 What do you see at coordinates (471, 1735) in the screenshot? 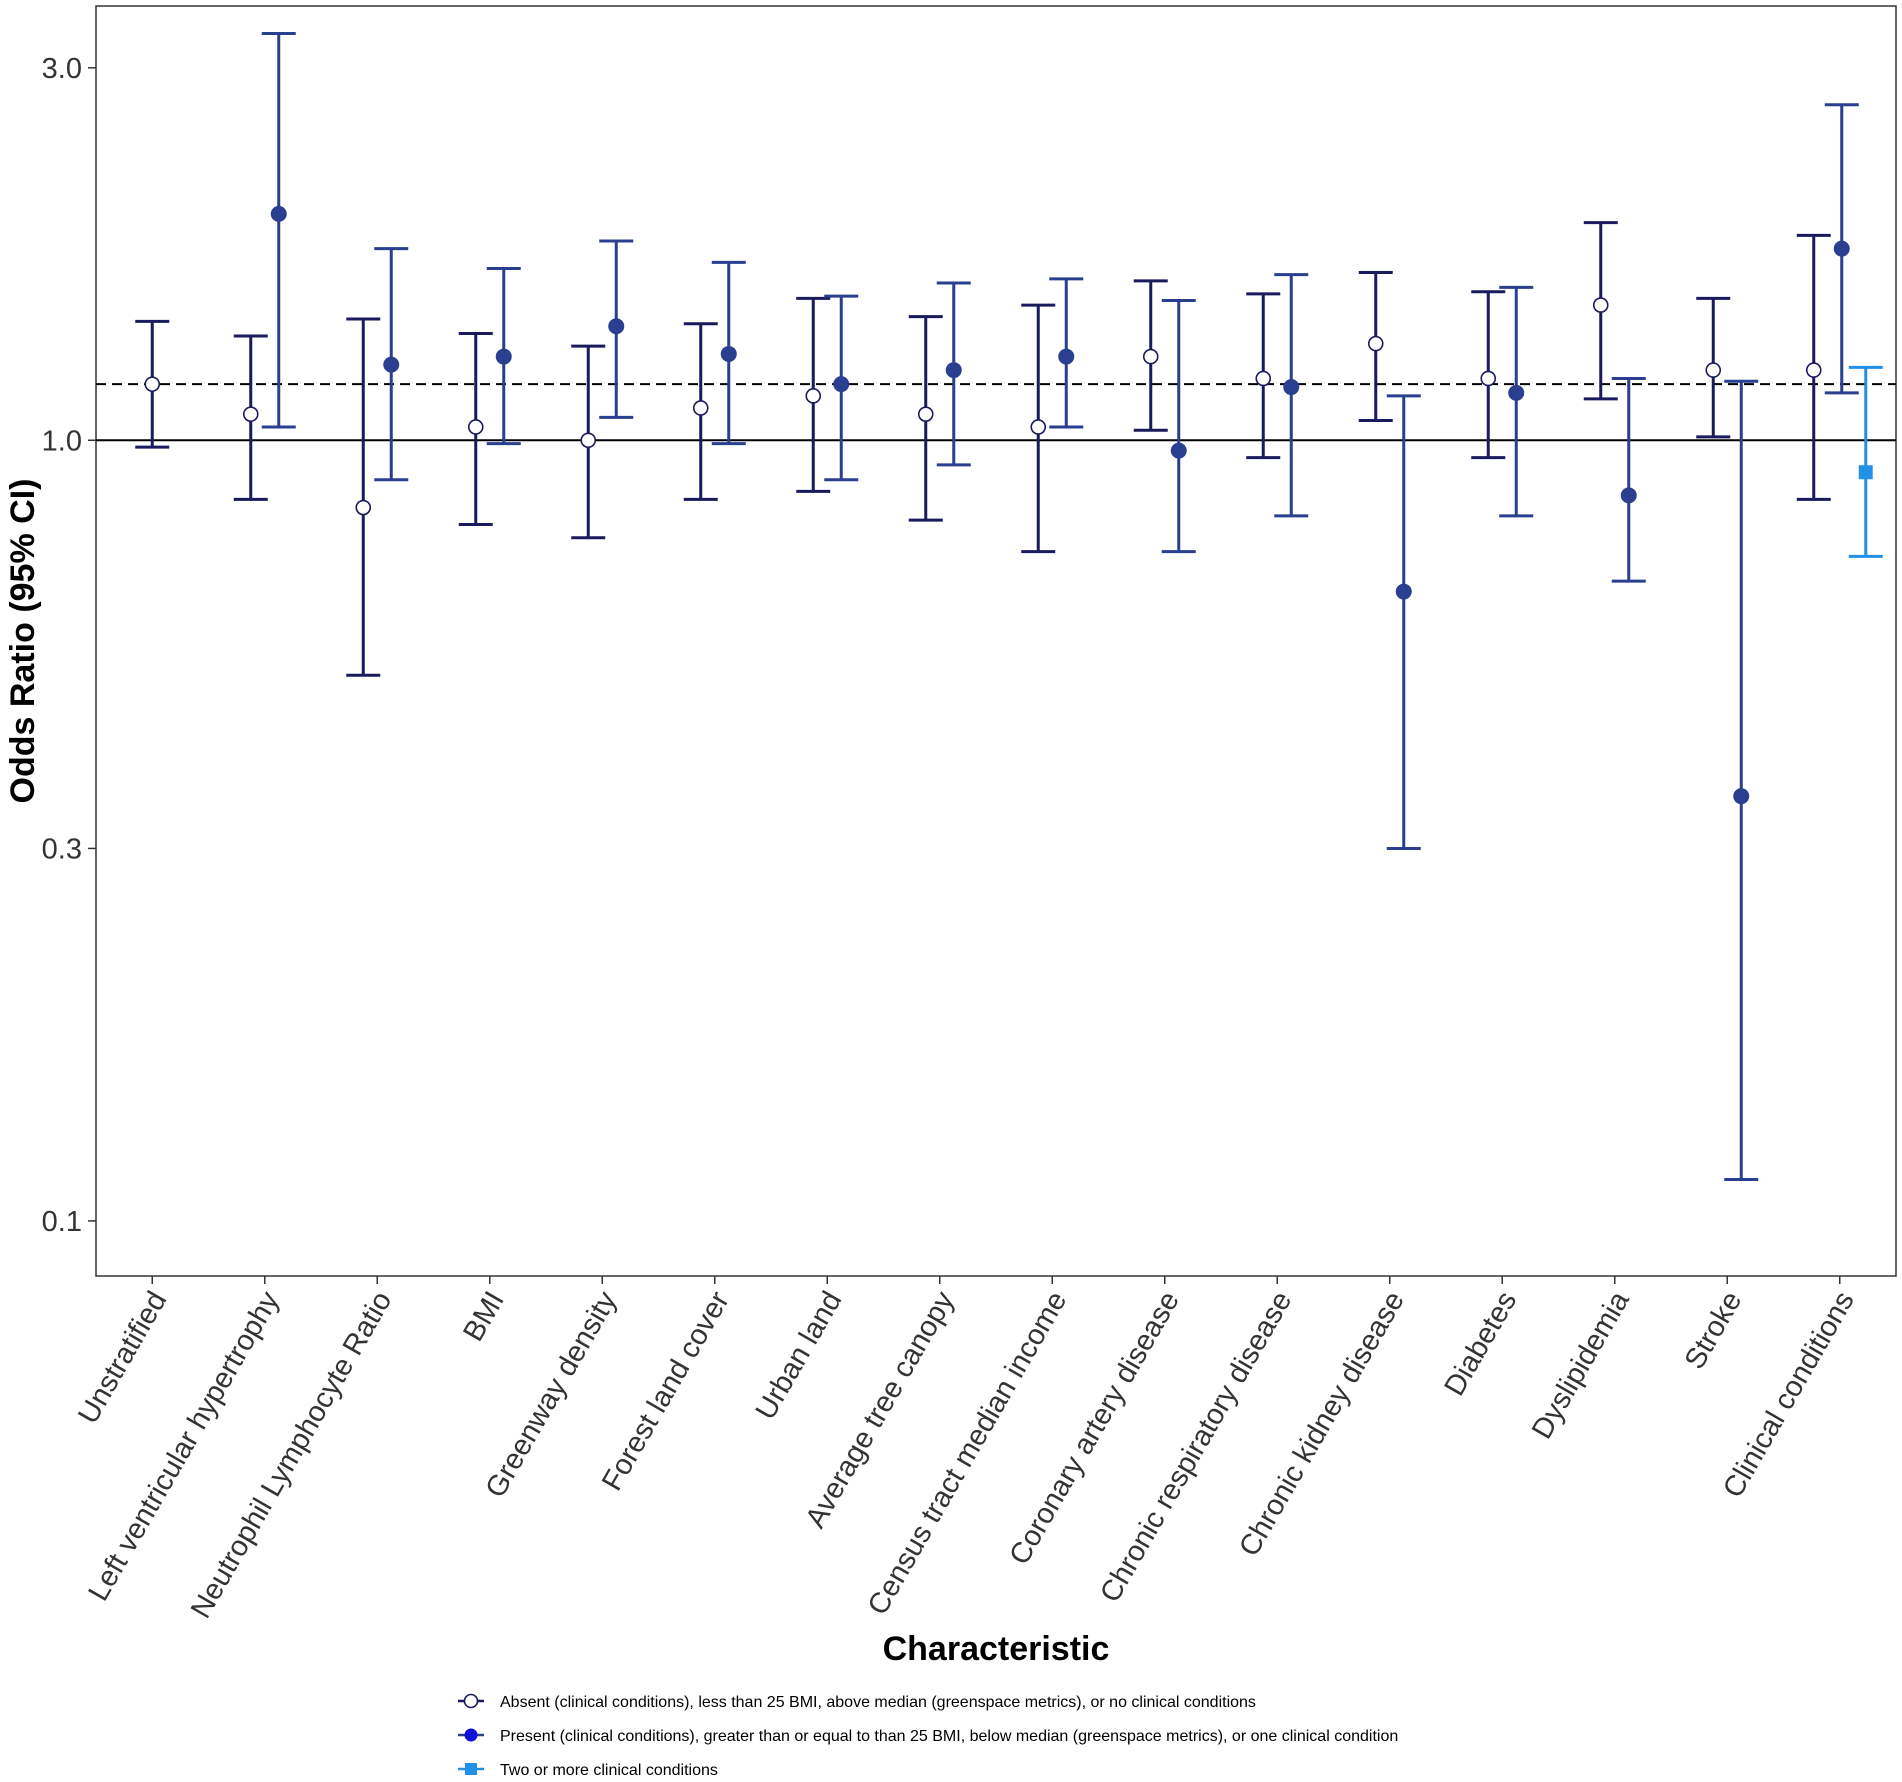
I see `legend-key-filled-circle` at bounding box center [471, 1735].